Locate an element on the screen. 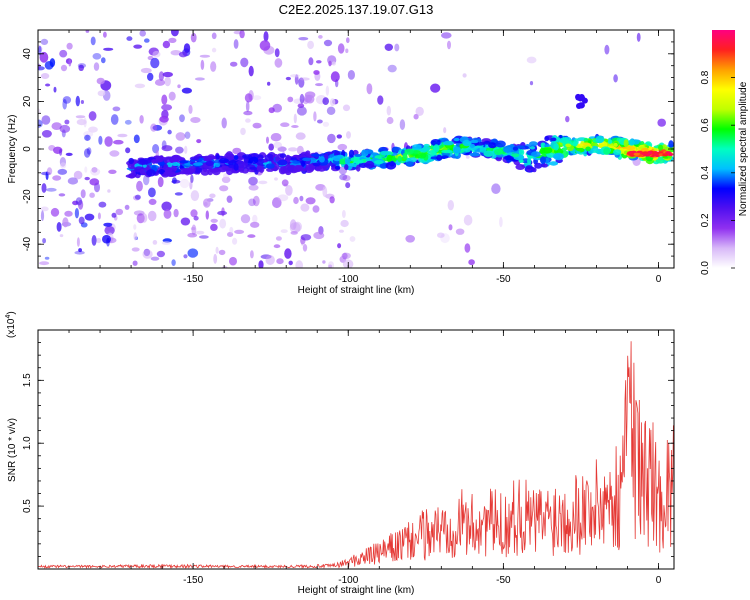 Image resolution: width=750 pixels, height=600 pixels. x-tick-label: -50 is located at coordinates (503, 279).